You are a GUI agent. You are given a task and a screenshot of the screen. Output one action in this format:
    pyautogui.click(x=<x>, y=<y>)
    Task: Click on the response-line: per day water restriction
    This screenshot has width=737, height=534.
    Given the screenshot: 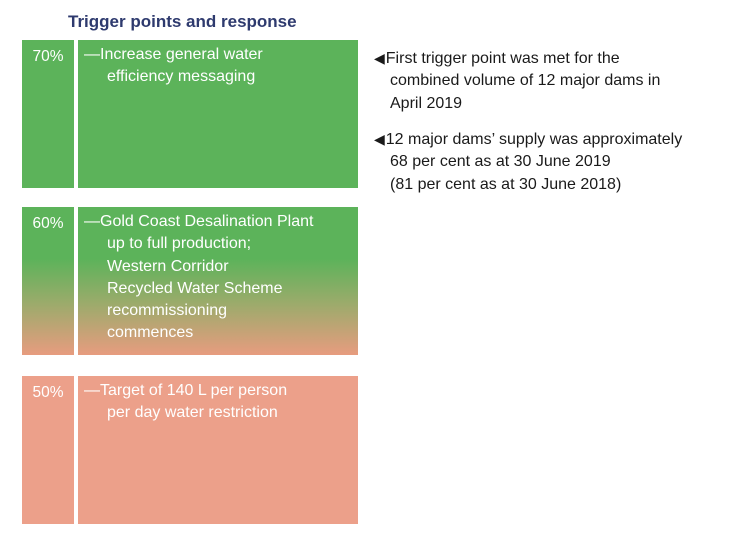 What is the action you would take?
    pyautogui.click(x=192, y=413)
    